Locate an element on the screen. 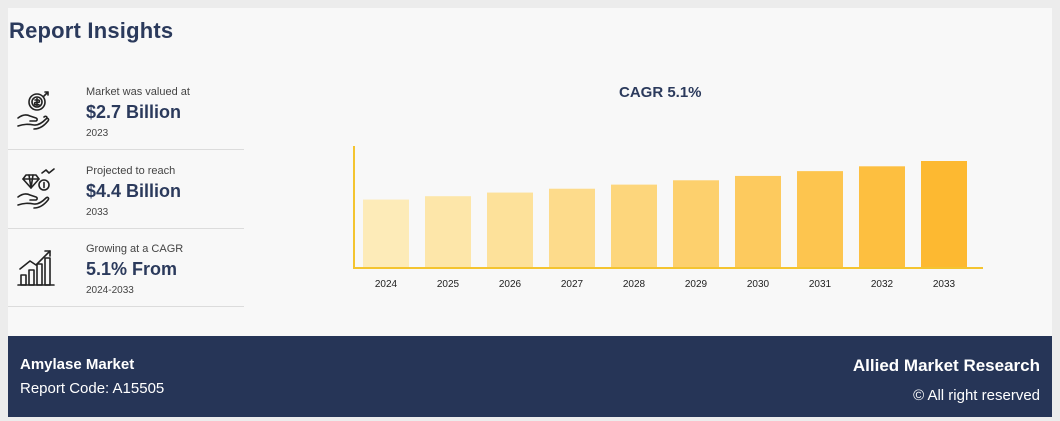 The width and height of the screenshot is (1060, 421). bar-2026 is located at coordinates (510, 230).